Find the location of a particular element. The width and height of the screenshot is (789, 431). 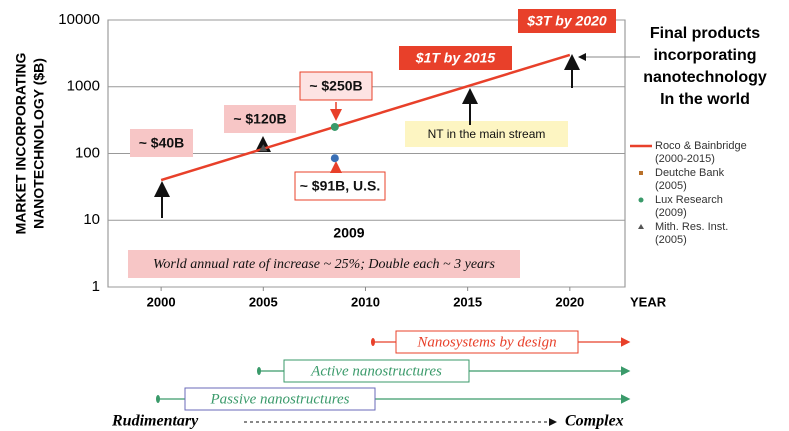

annotation: NT in the main stream is located at coordinates (487, 134).